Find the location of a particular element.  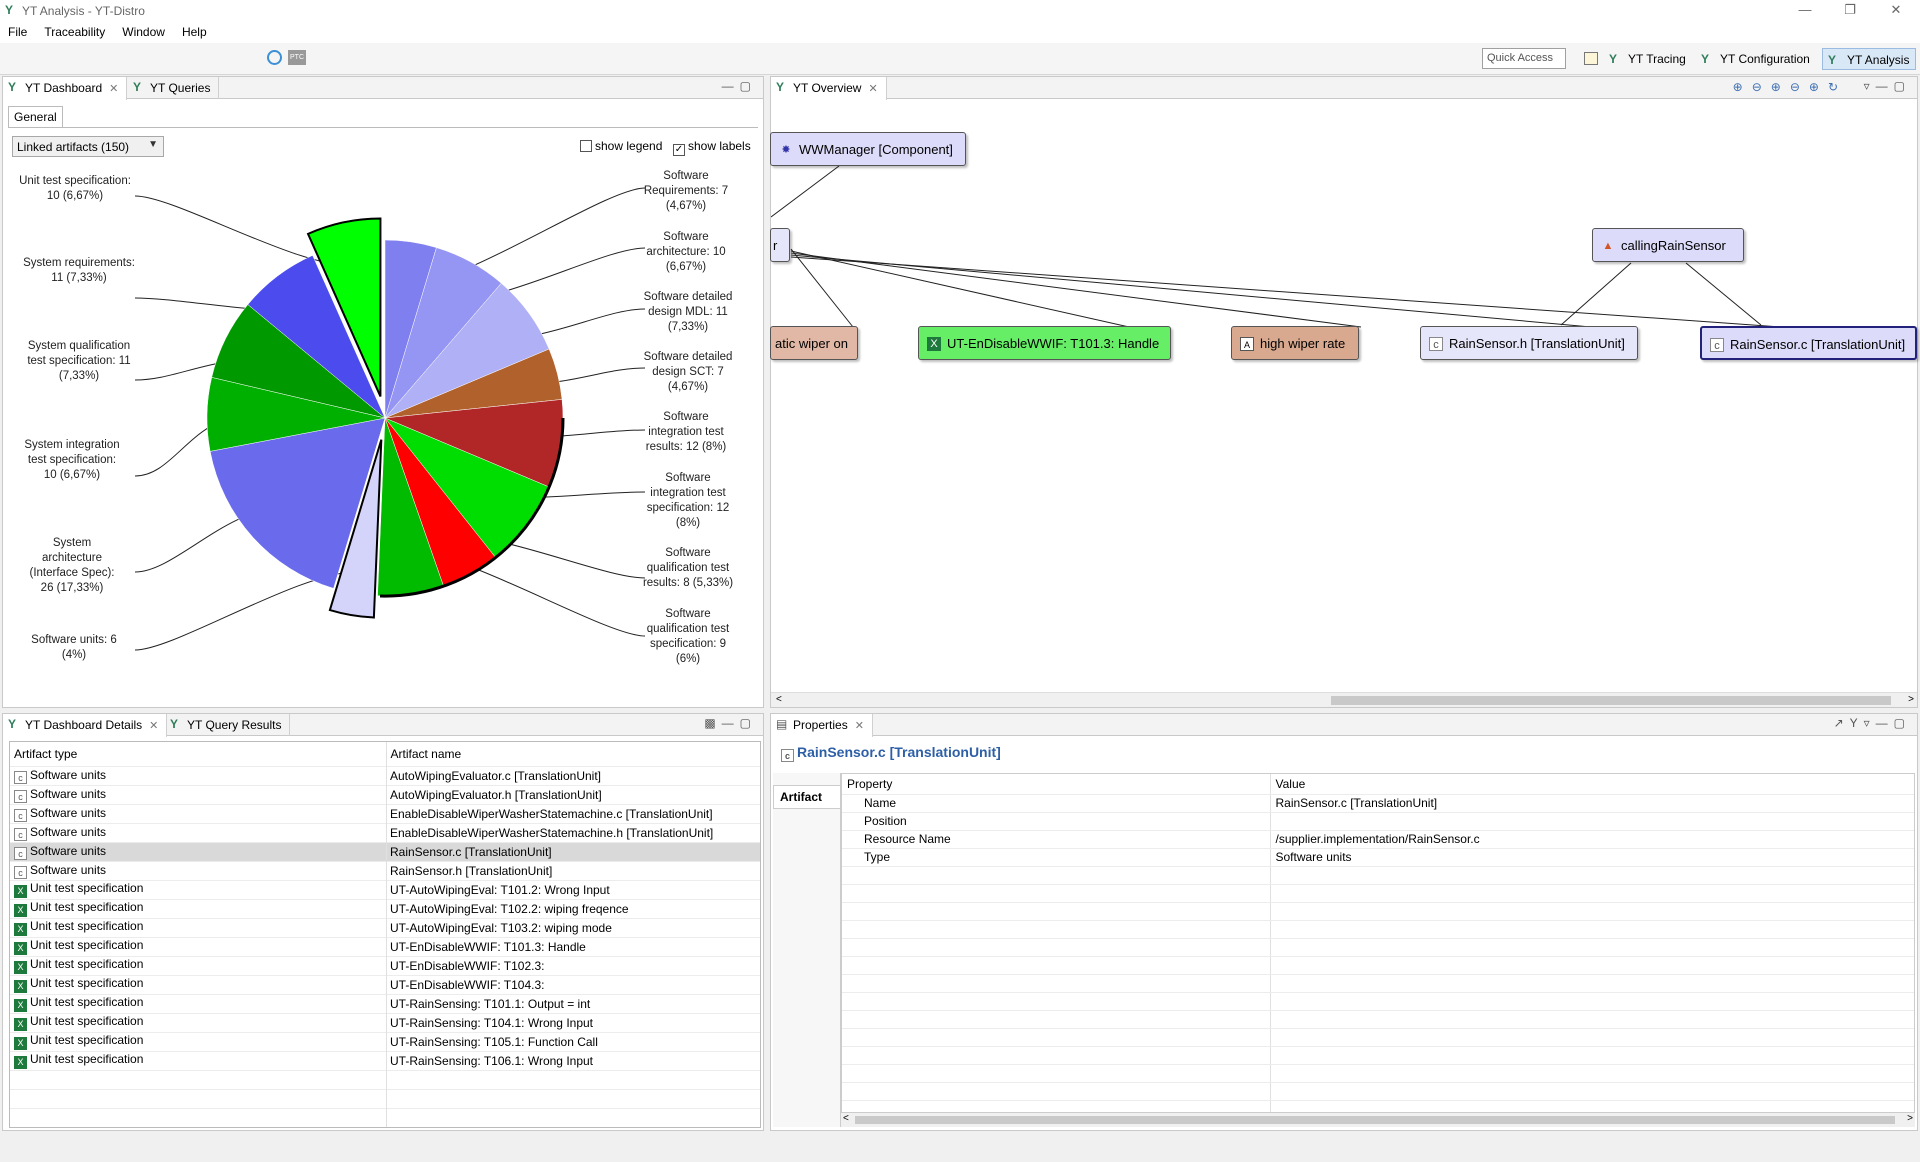

property-name-cell: Type is located at coordinates (1056, 857).